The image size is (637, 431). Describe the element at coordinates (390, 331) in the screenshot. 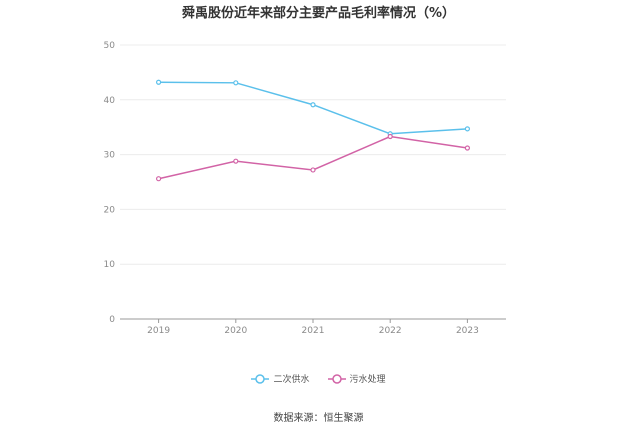

I see `x-tick-label: 2022` at that location.